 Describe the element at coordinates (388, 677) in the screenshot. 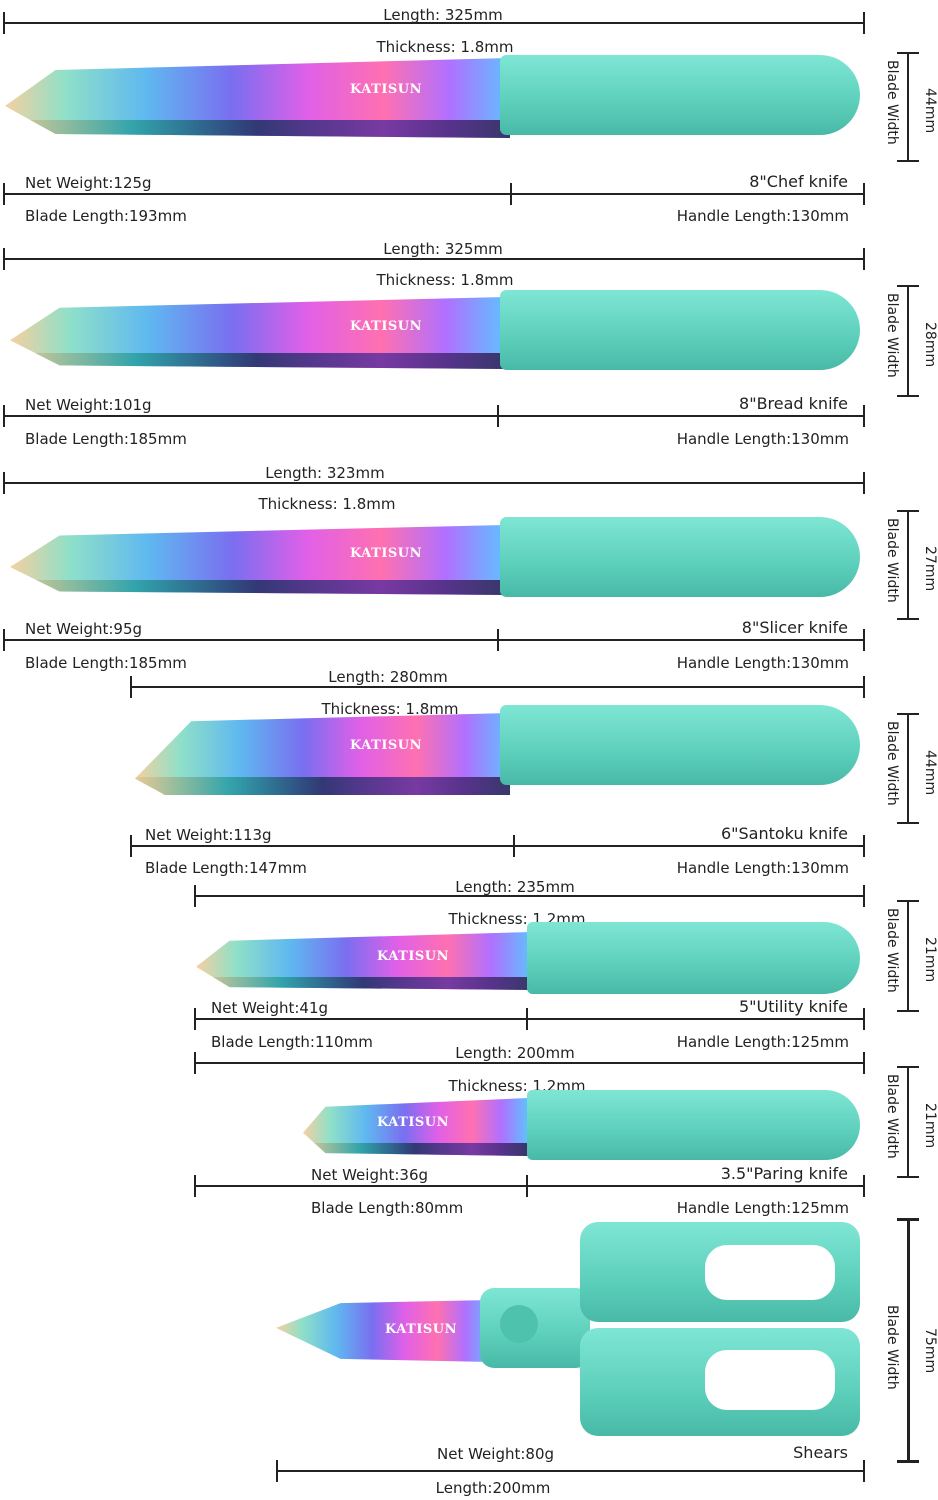

I see `length-label: Length: 280mm` at that location.